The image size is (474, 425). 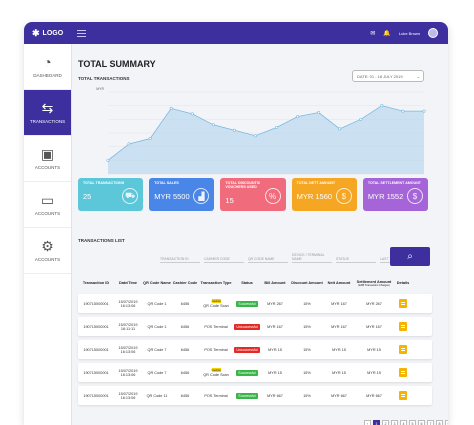 I want to click on page-button: 4, so click(x=403, y=422).